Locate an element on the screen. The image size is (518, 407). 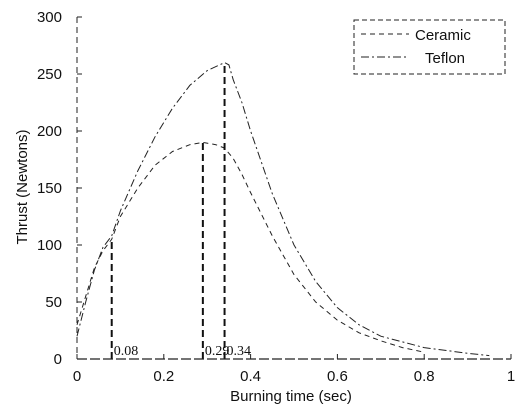
y-tick-label: 50 is located at coordinates (53, 302).